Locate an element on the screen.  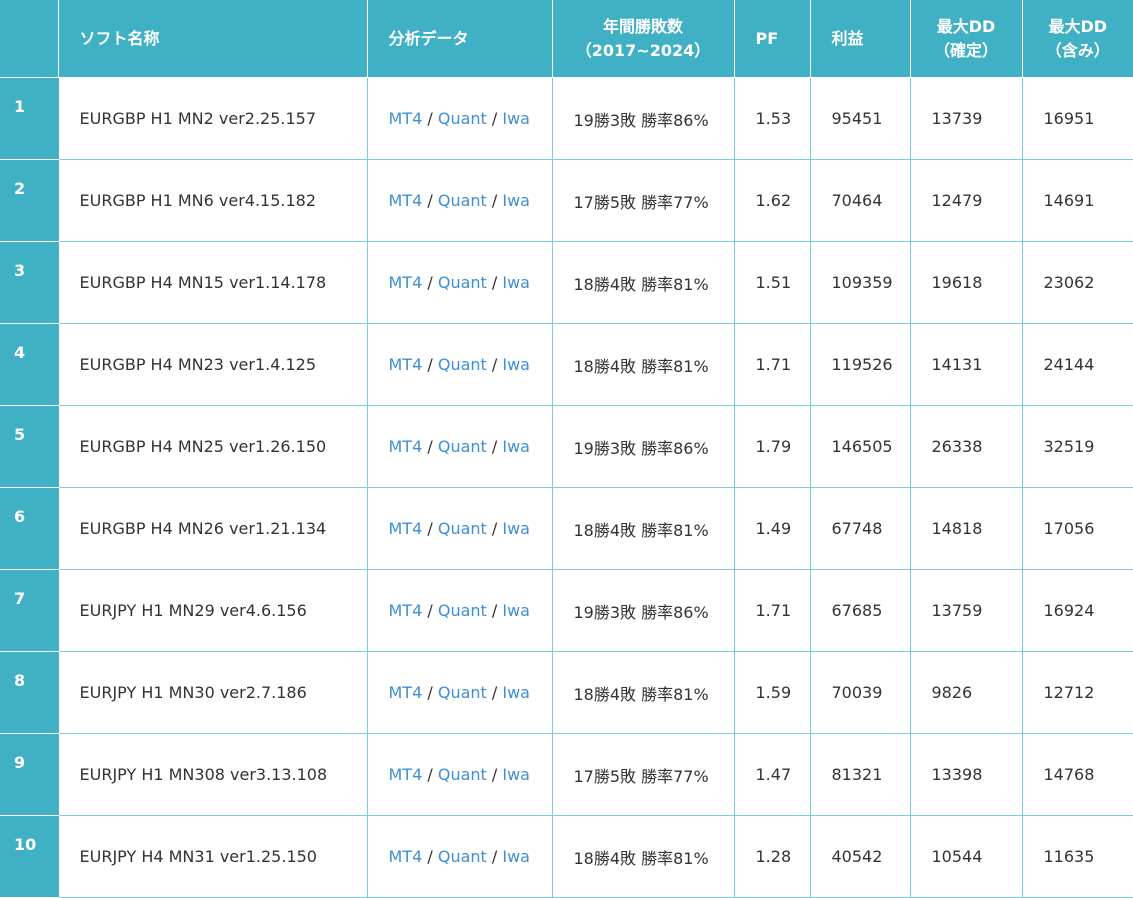
max-dd-included-cell: 32519 is located at coordinates (1077, 446).